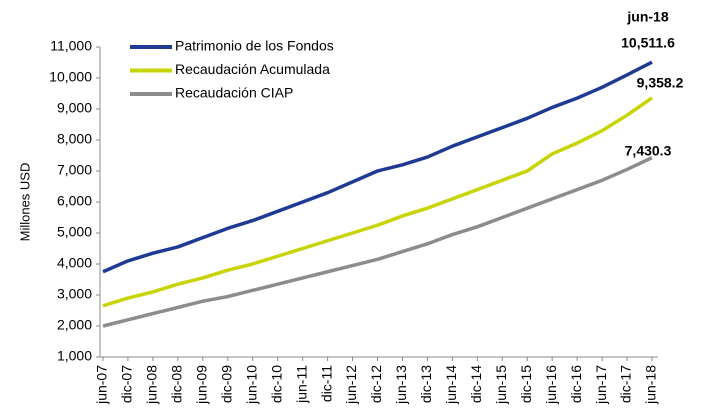  What do you see at coordinates (301, 384) in the screenshot?
I see `x-tick-label: jun-11` at bounding box center [301, 384].